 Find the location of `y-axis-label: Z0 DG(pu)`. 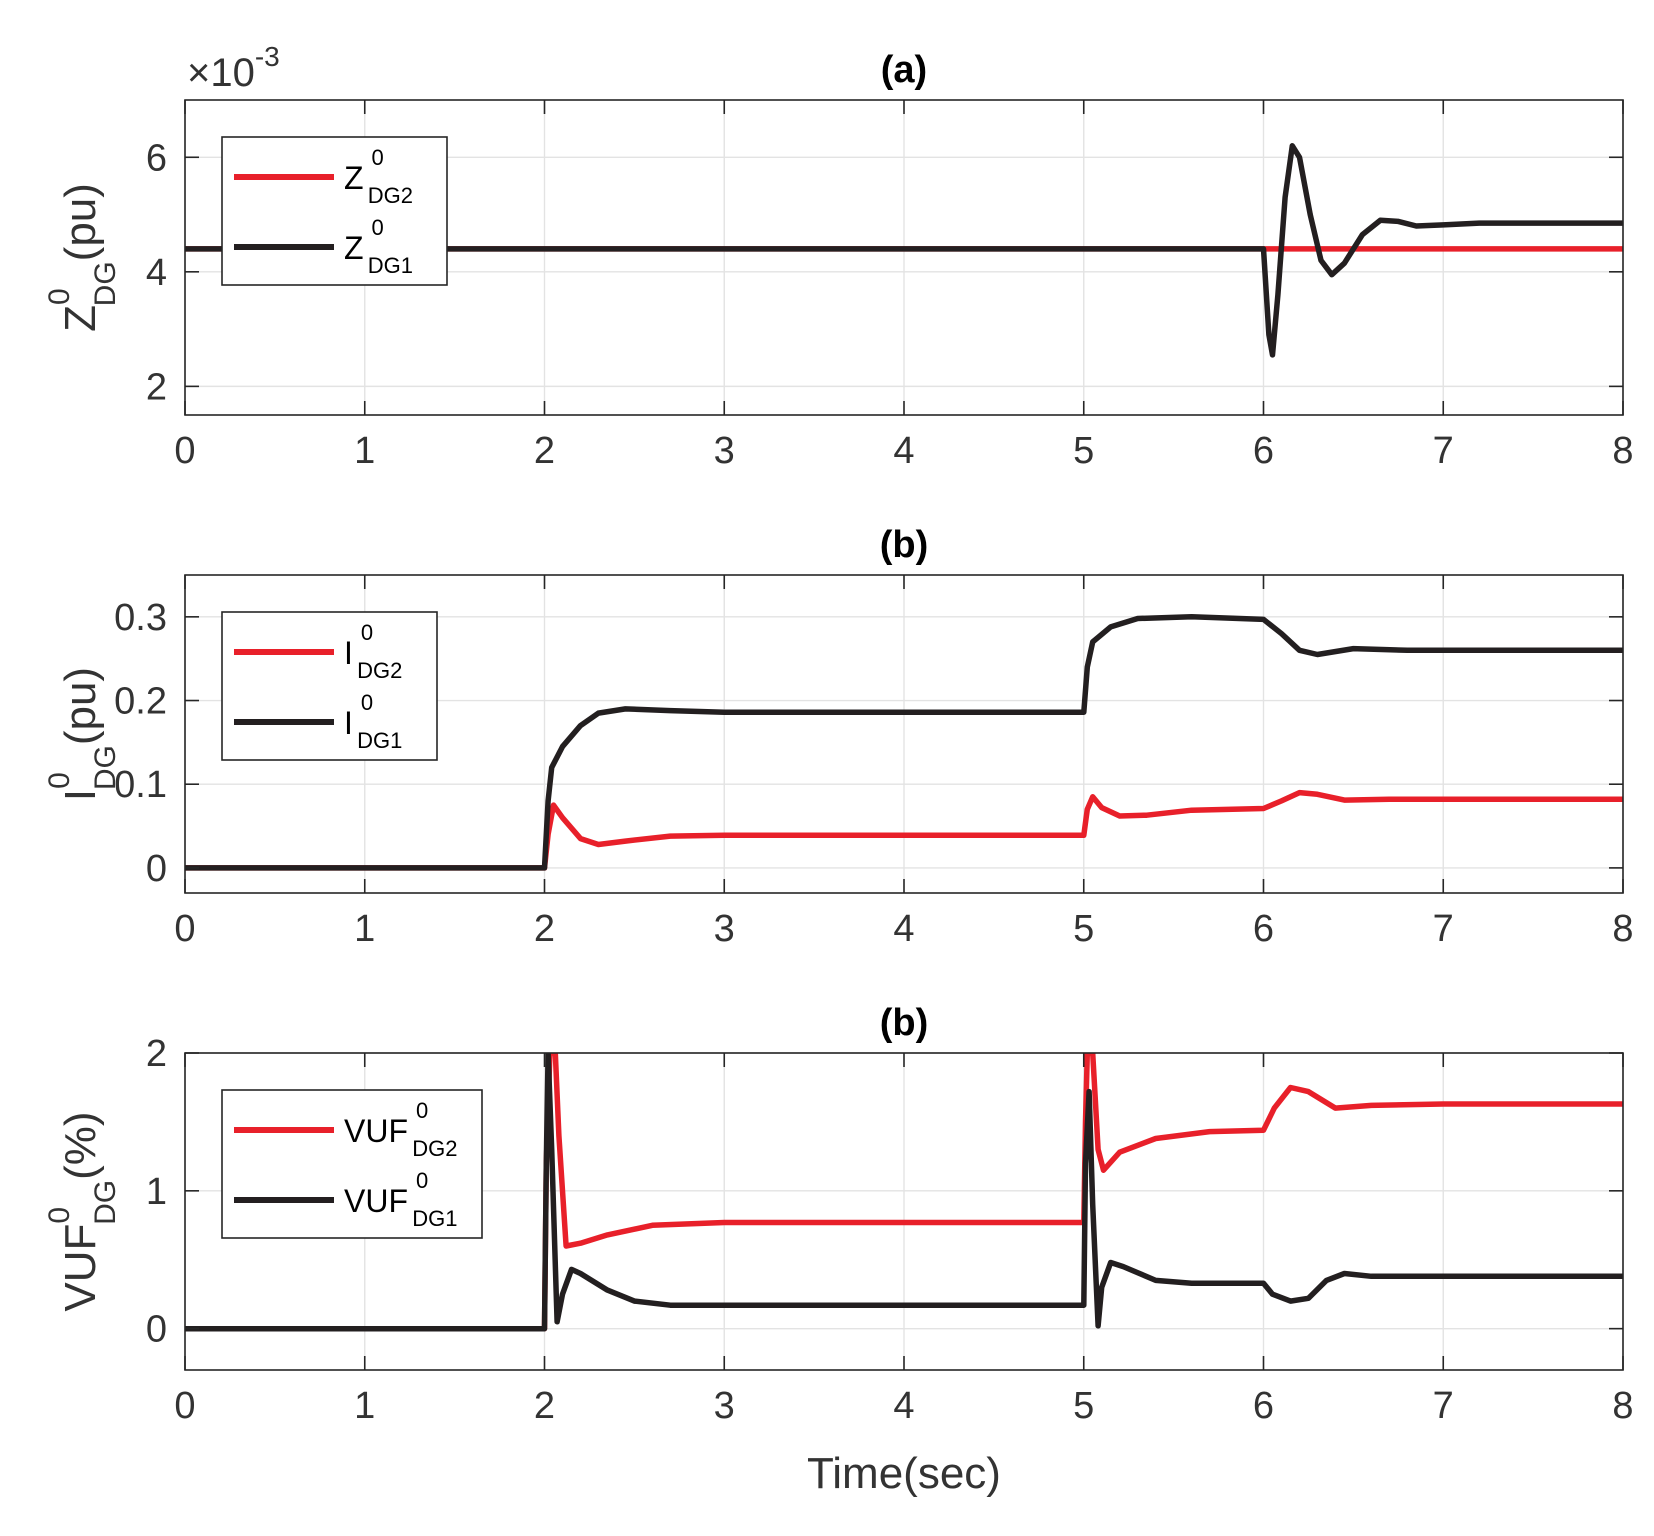

y-axis-label: Z0 DG(pu) is located at coordinates (82, 257).